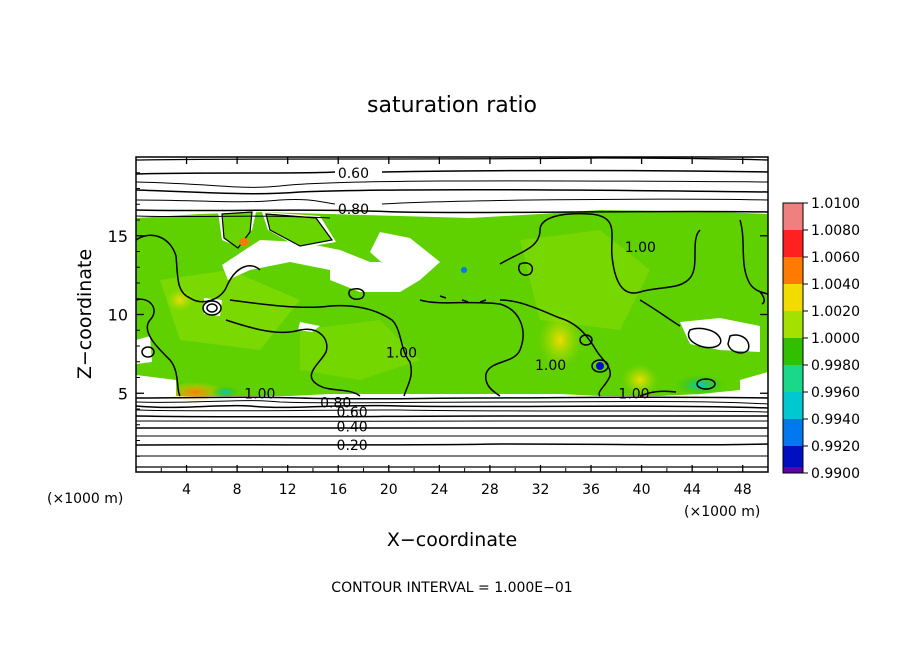 This screenshot has height=654, width=904. I want to click on y-axis-label: Z−coordinate, so click(85, 314).